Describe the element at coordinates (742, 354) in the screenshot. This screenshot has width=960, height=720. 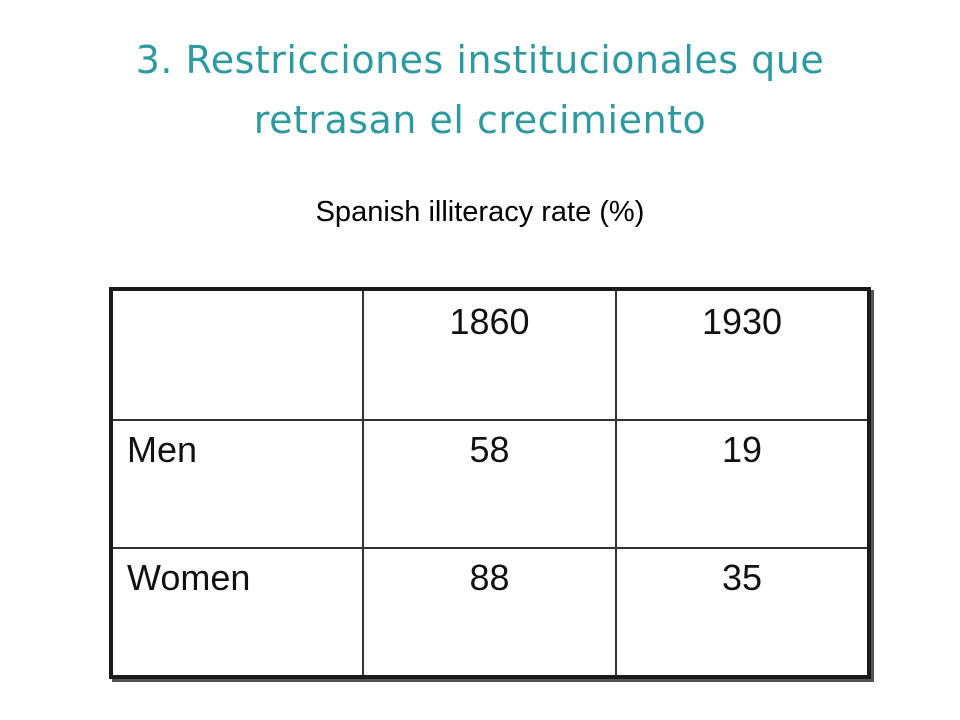
I see `header-cell-year: 1930` at that location.